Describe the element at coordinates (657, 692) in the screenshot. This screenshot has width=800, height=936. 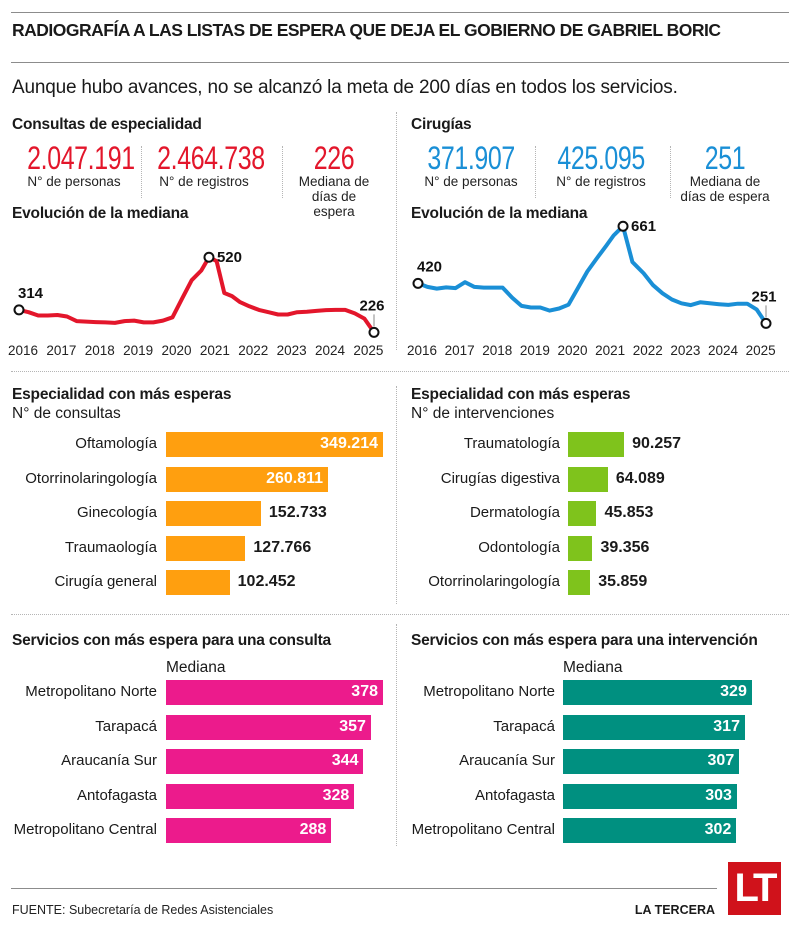
I see `bar: 329` at that location.